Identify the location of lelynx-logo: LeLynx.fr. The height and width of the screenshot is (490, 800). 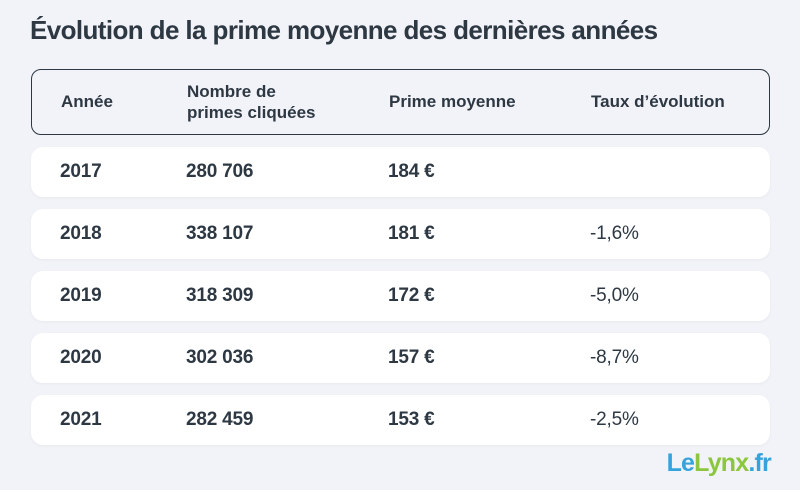
(719, 463).